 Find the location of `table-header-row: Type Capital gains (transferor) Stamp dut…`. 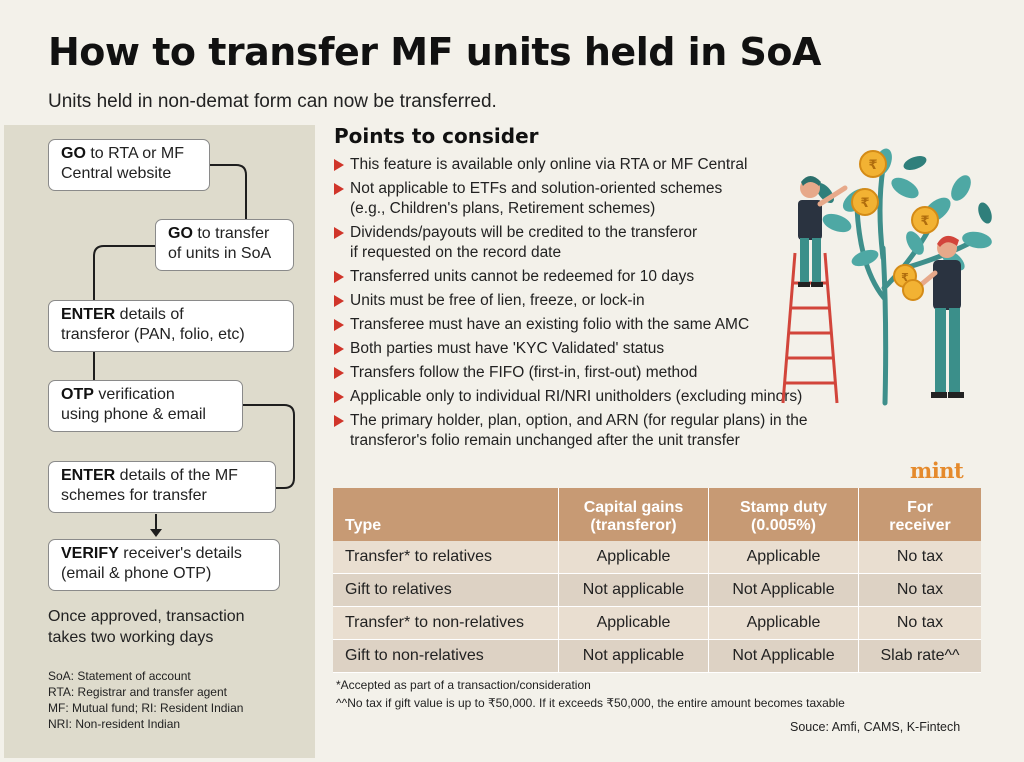

table-header-row: Type Capital gains (transferor) Stamp dut… is located at coordinates (657, 514).